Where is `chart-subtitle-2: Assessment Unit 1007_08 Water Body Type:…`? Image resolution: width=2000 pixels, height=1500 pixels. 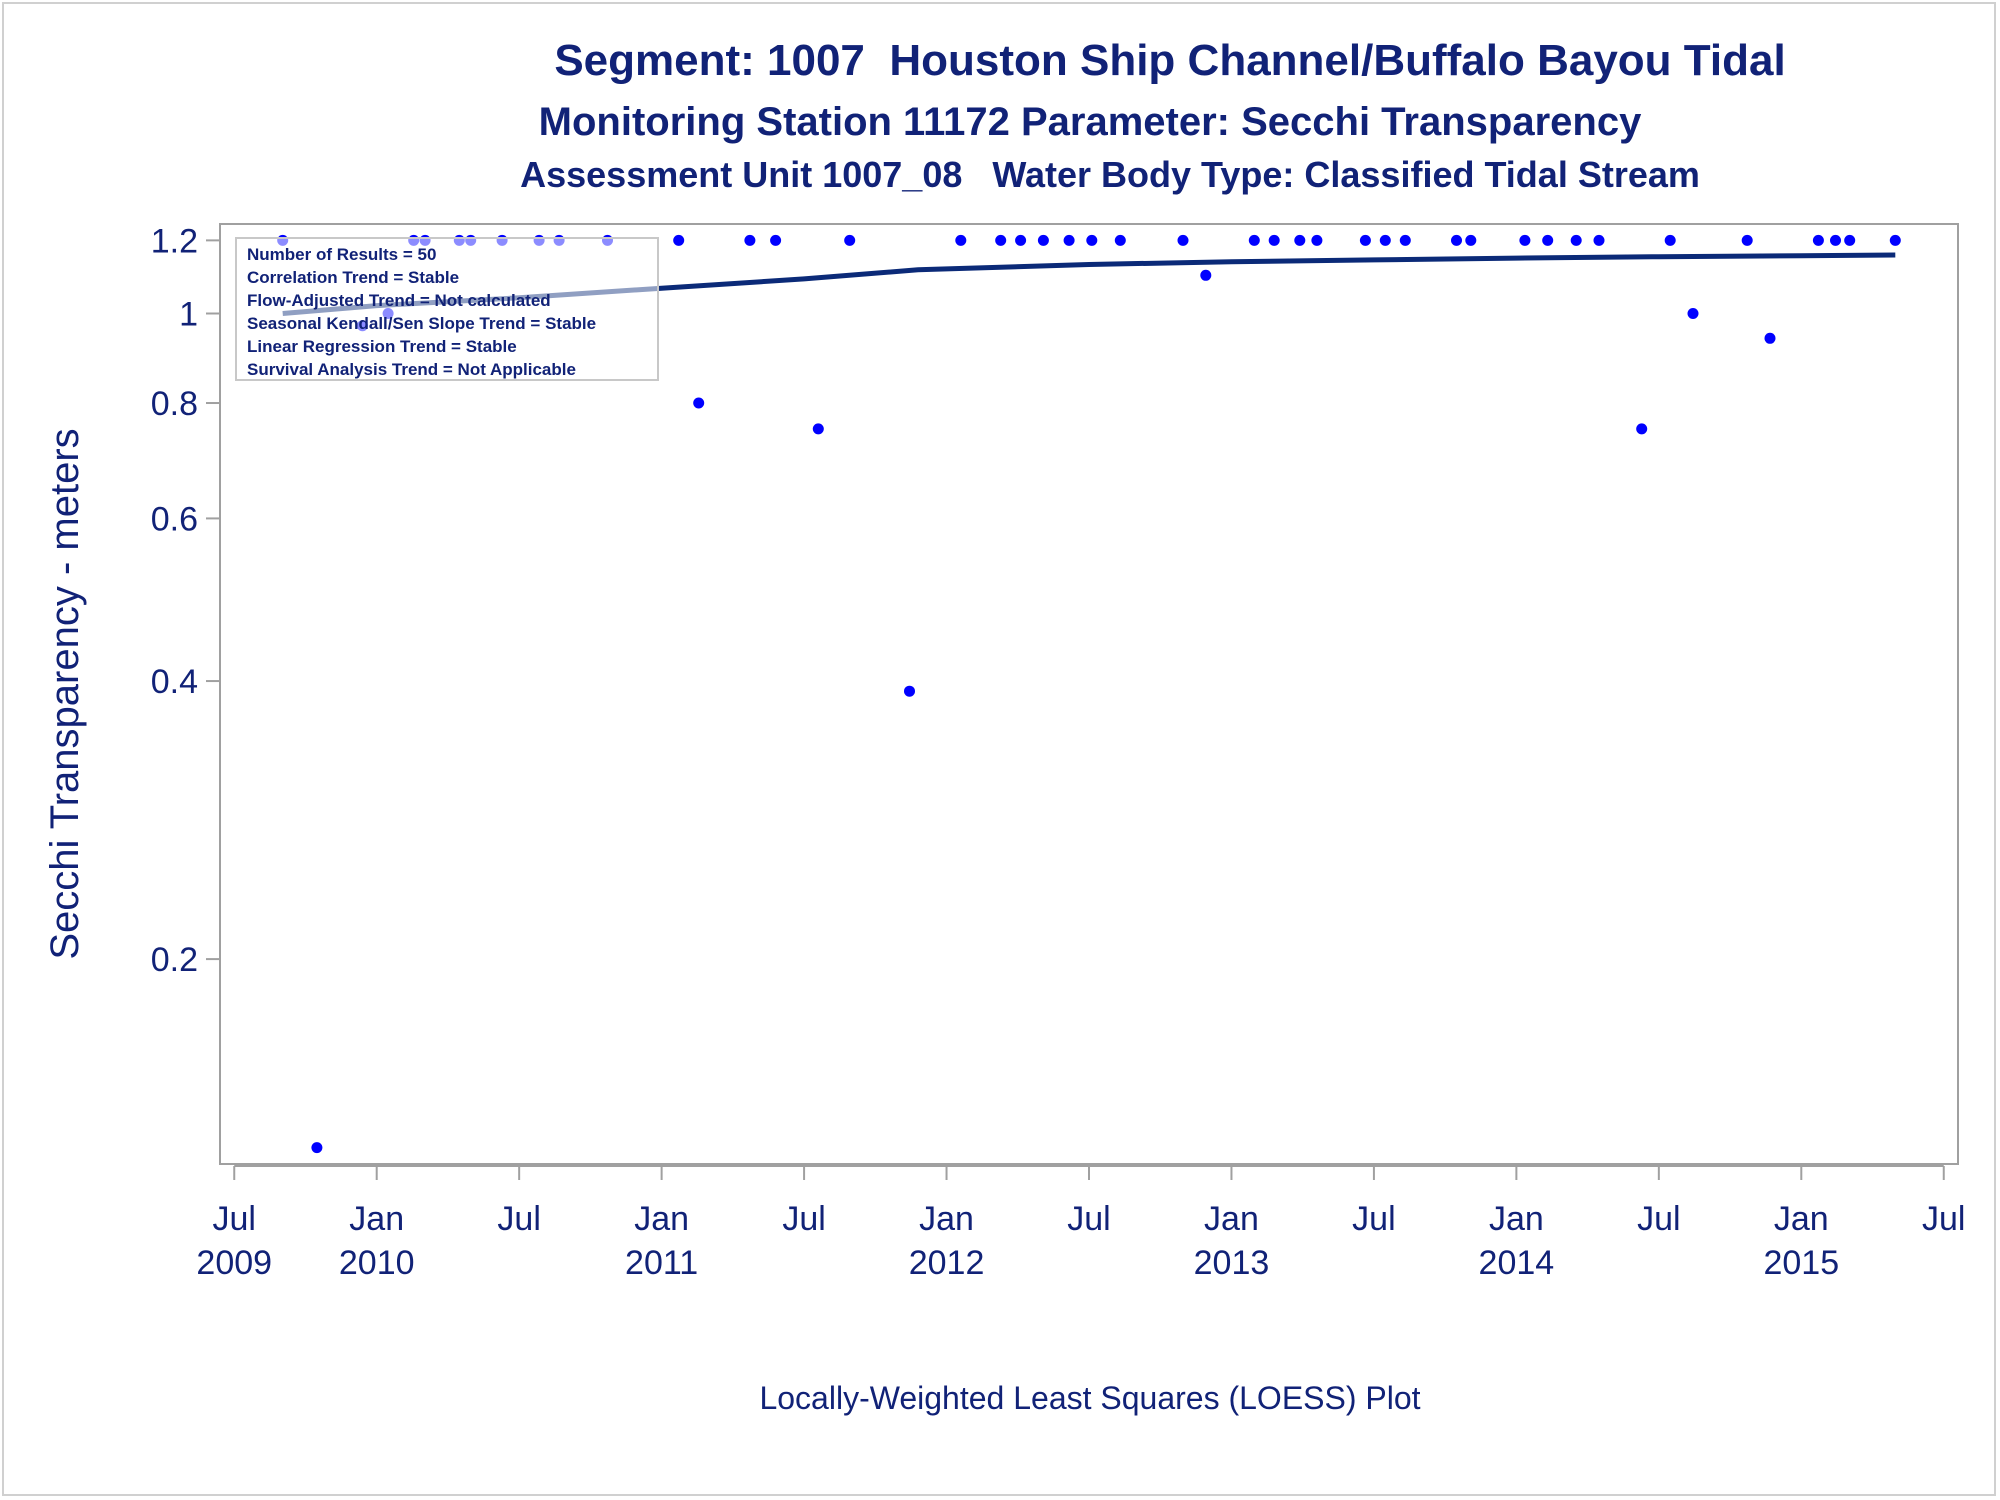
chart-subtitle-2: Assessment Unit 1007_08 Water Body Type:… is located at coordinates (1110, 174).